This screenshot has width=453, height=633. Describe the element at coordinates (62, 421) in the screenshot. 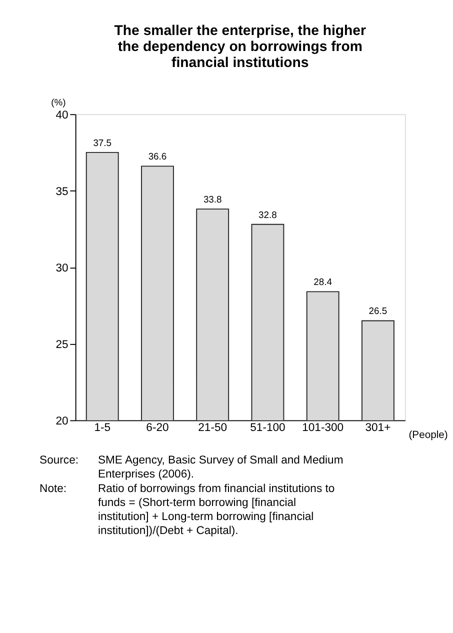

I see `y-tick-label: 20` at that location.